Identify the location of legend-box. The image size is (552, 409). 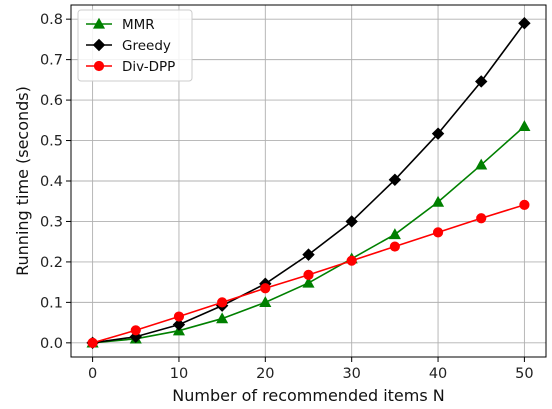
(135, 45).